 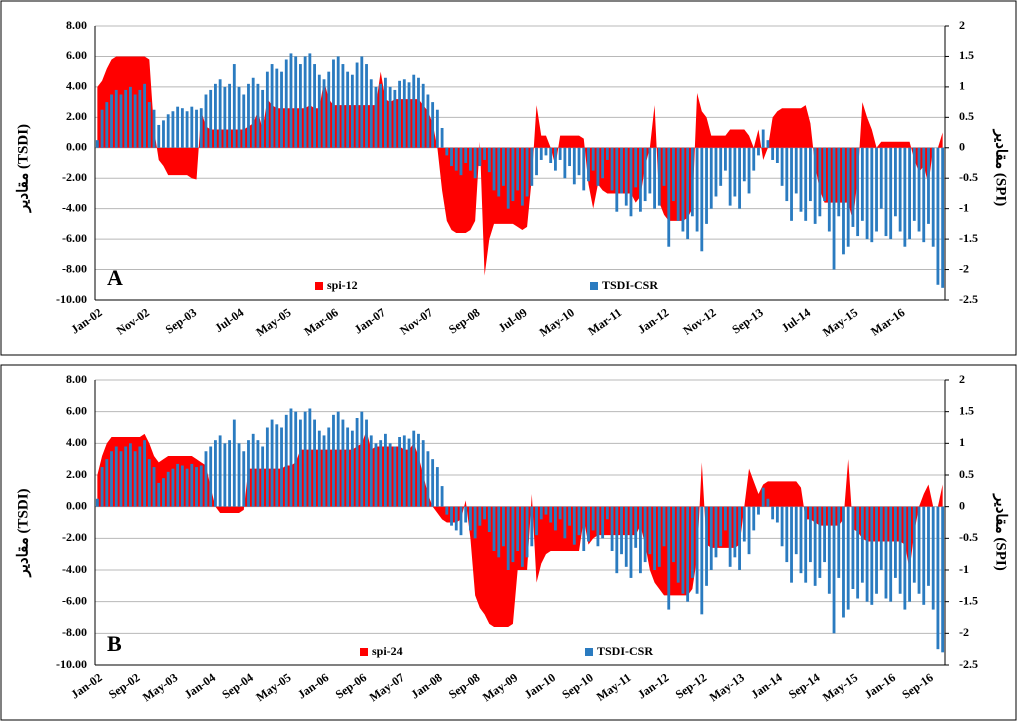 I want to click on legend-swatch, so click(x=589, y=652).